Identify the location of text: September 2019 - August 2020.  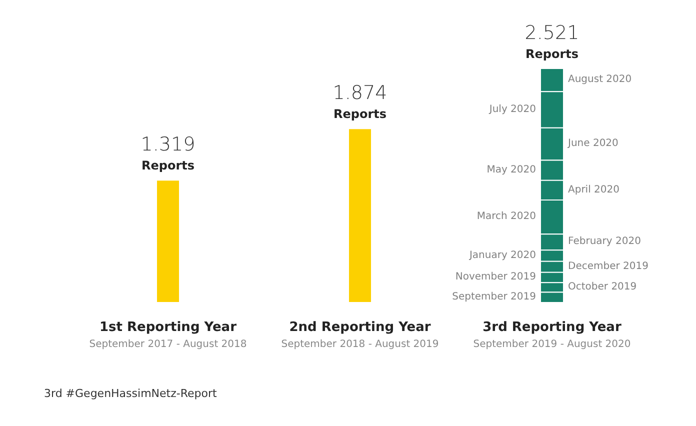
(552, 344).